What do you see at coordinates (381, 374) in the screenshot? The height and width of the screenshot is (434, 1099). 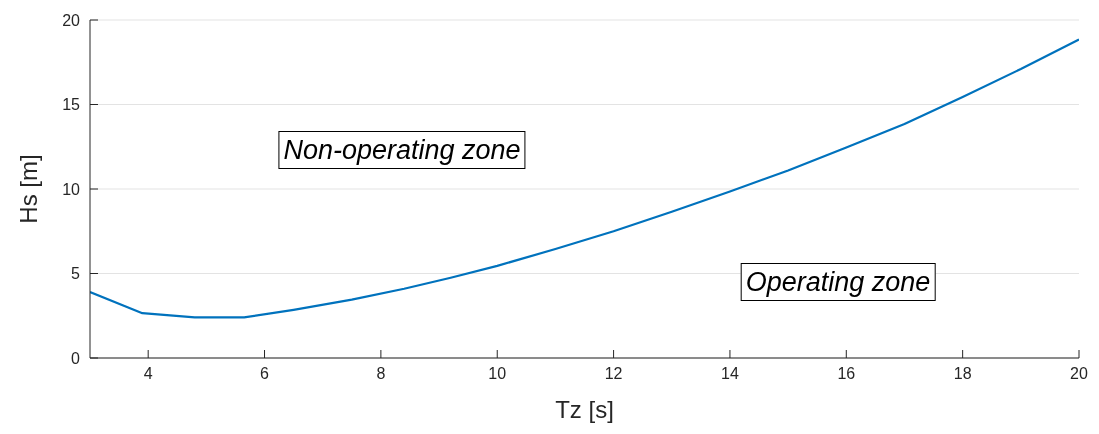 I see `x-tick-label: 8` at bounding box center [381, 374].